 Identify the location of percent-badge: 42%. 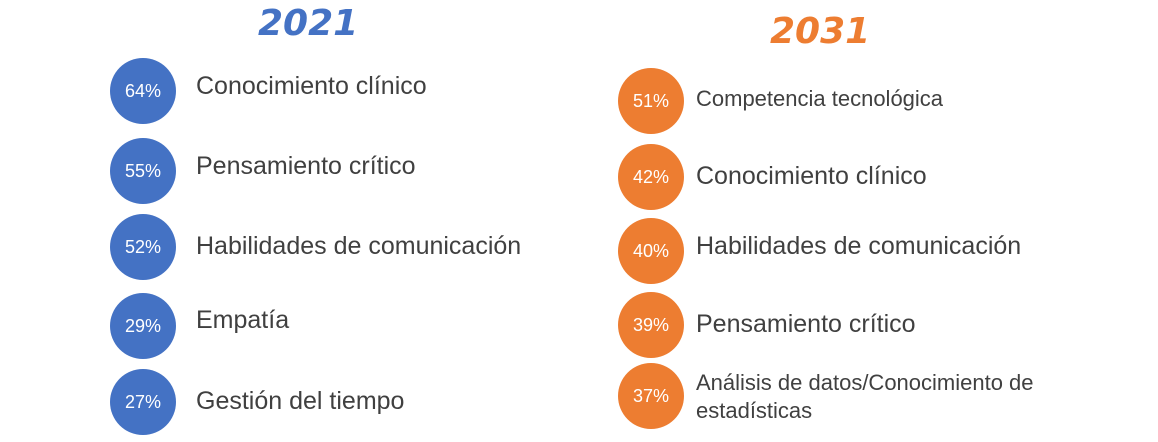
(651, 177).